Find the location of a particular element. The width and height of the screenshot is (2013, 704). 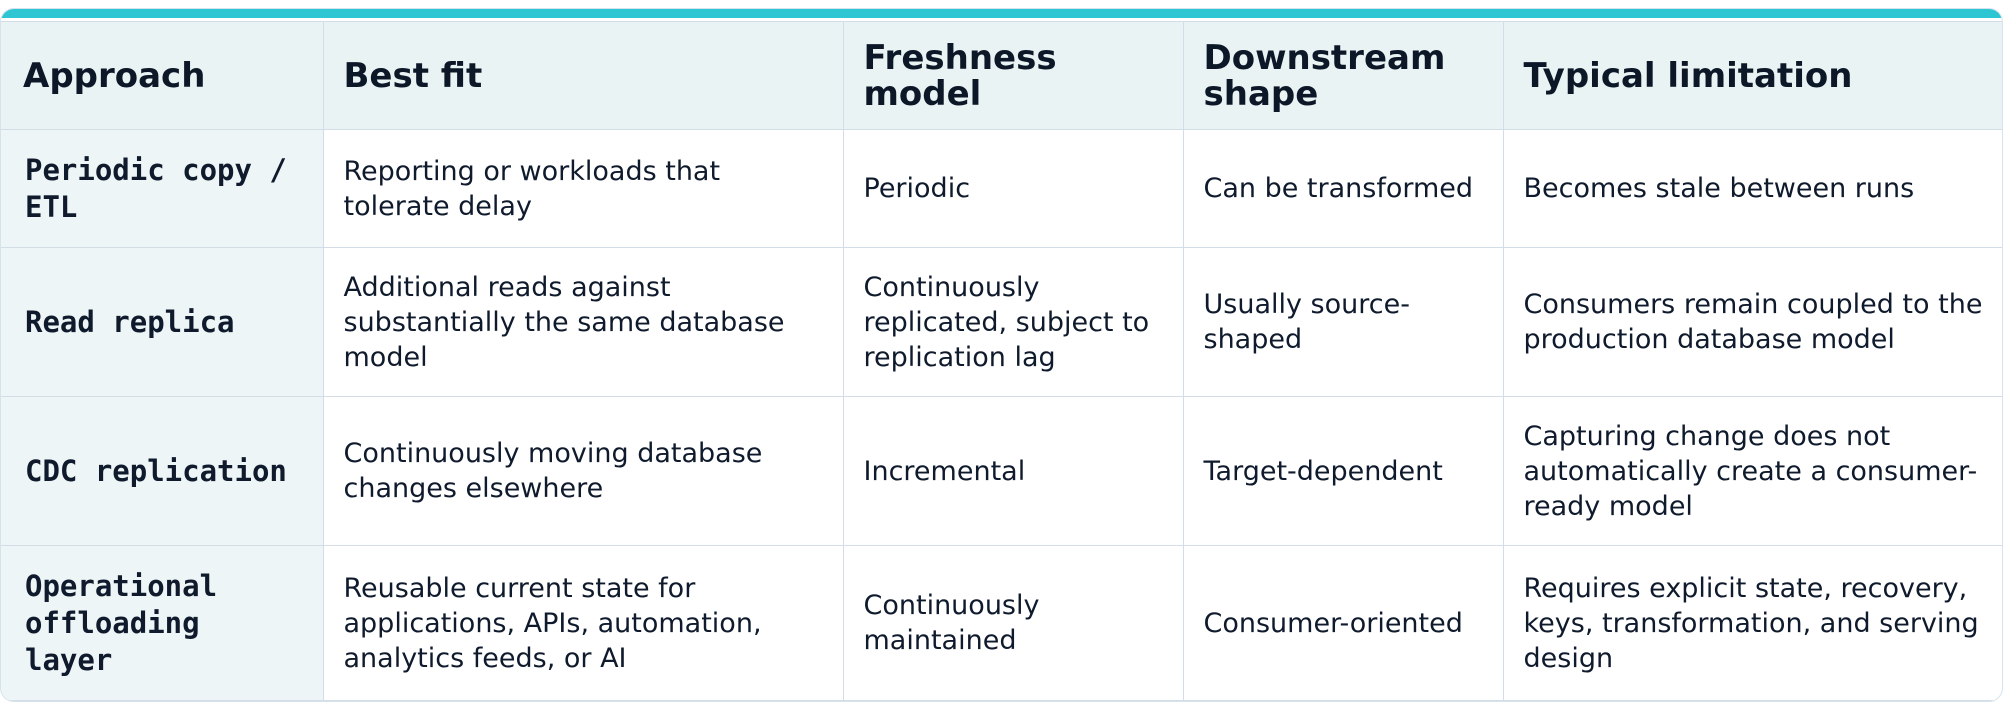

approach-cell: CDC replication is located at coordinates (162, 471).